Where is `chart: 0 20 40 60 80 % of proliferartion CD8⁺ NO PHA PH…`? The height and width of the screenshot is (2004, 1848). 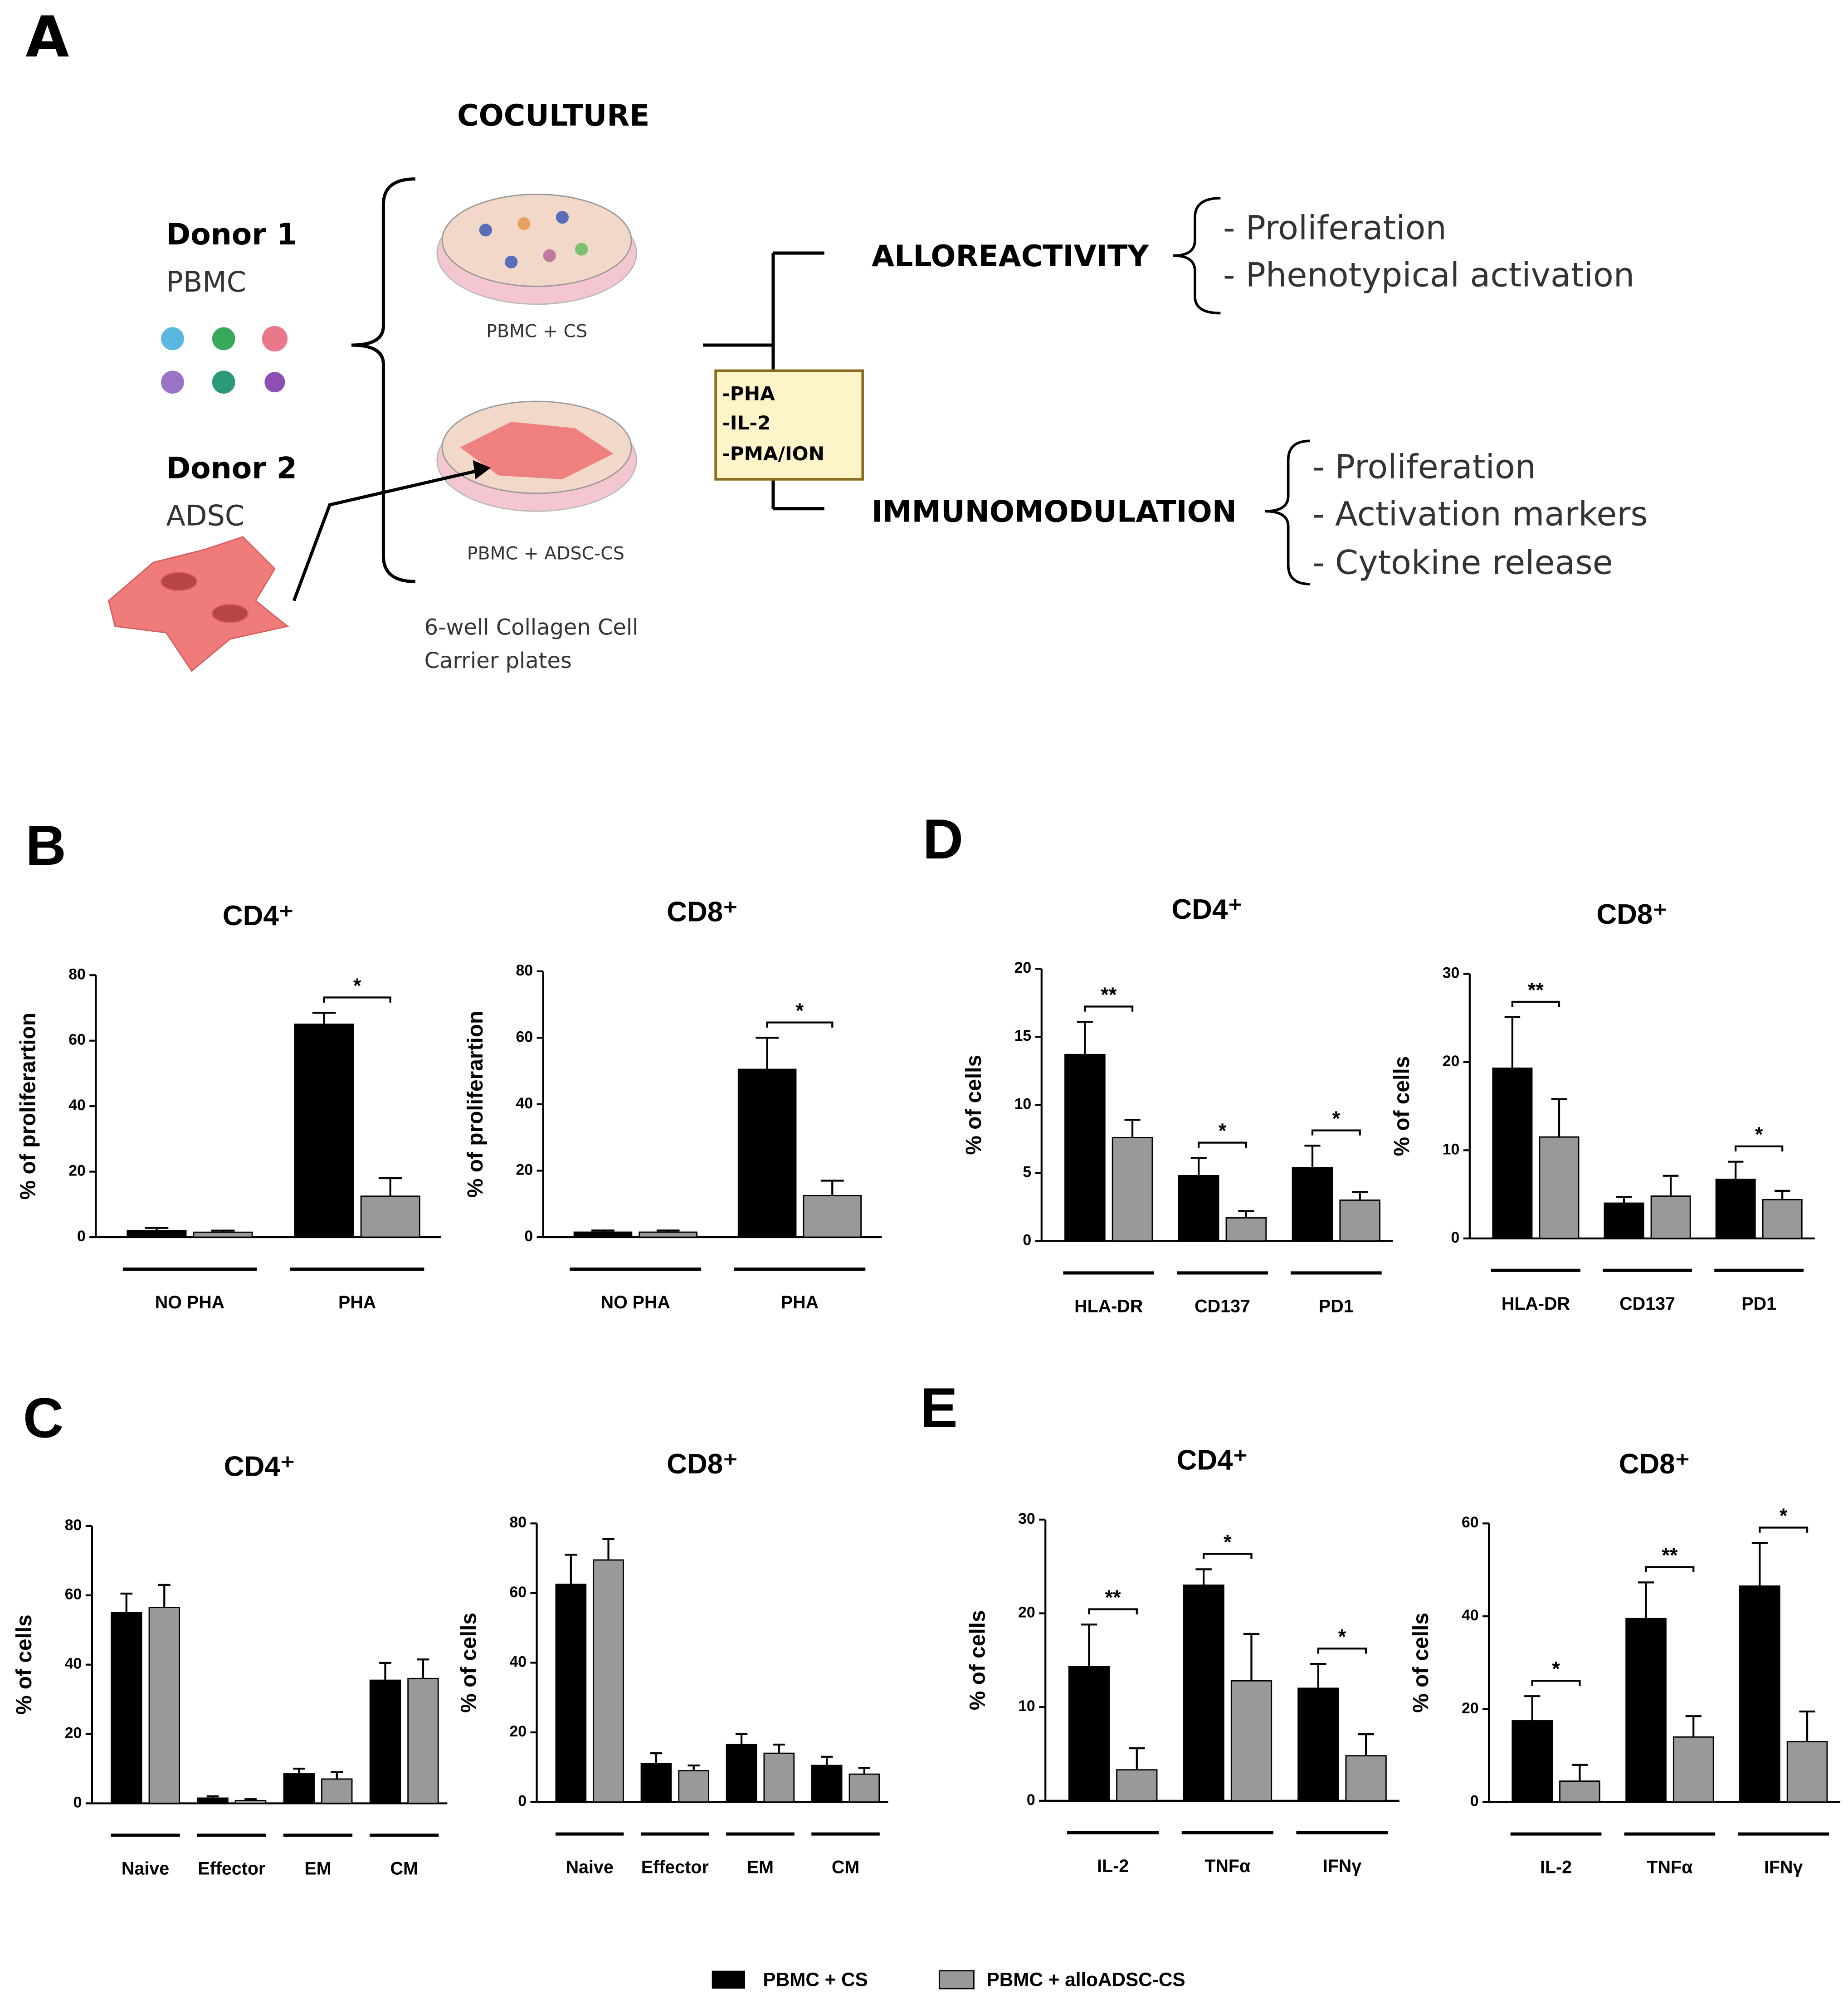 chart: 0 20 40 60 80 % of proliferartion CD8⁺ NO PHA PH… is located at coordinates (672, 1104).